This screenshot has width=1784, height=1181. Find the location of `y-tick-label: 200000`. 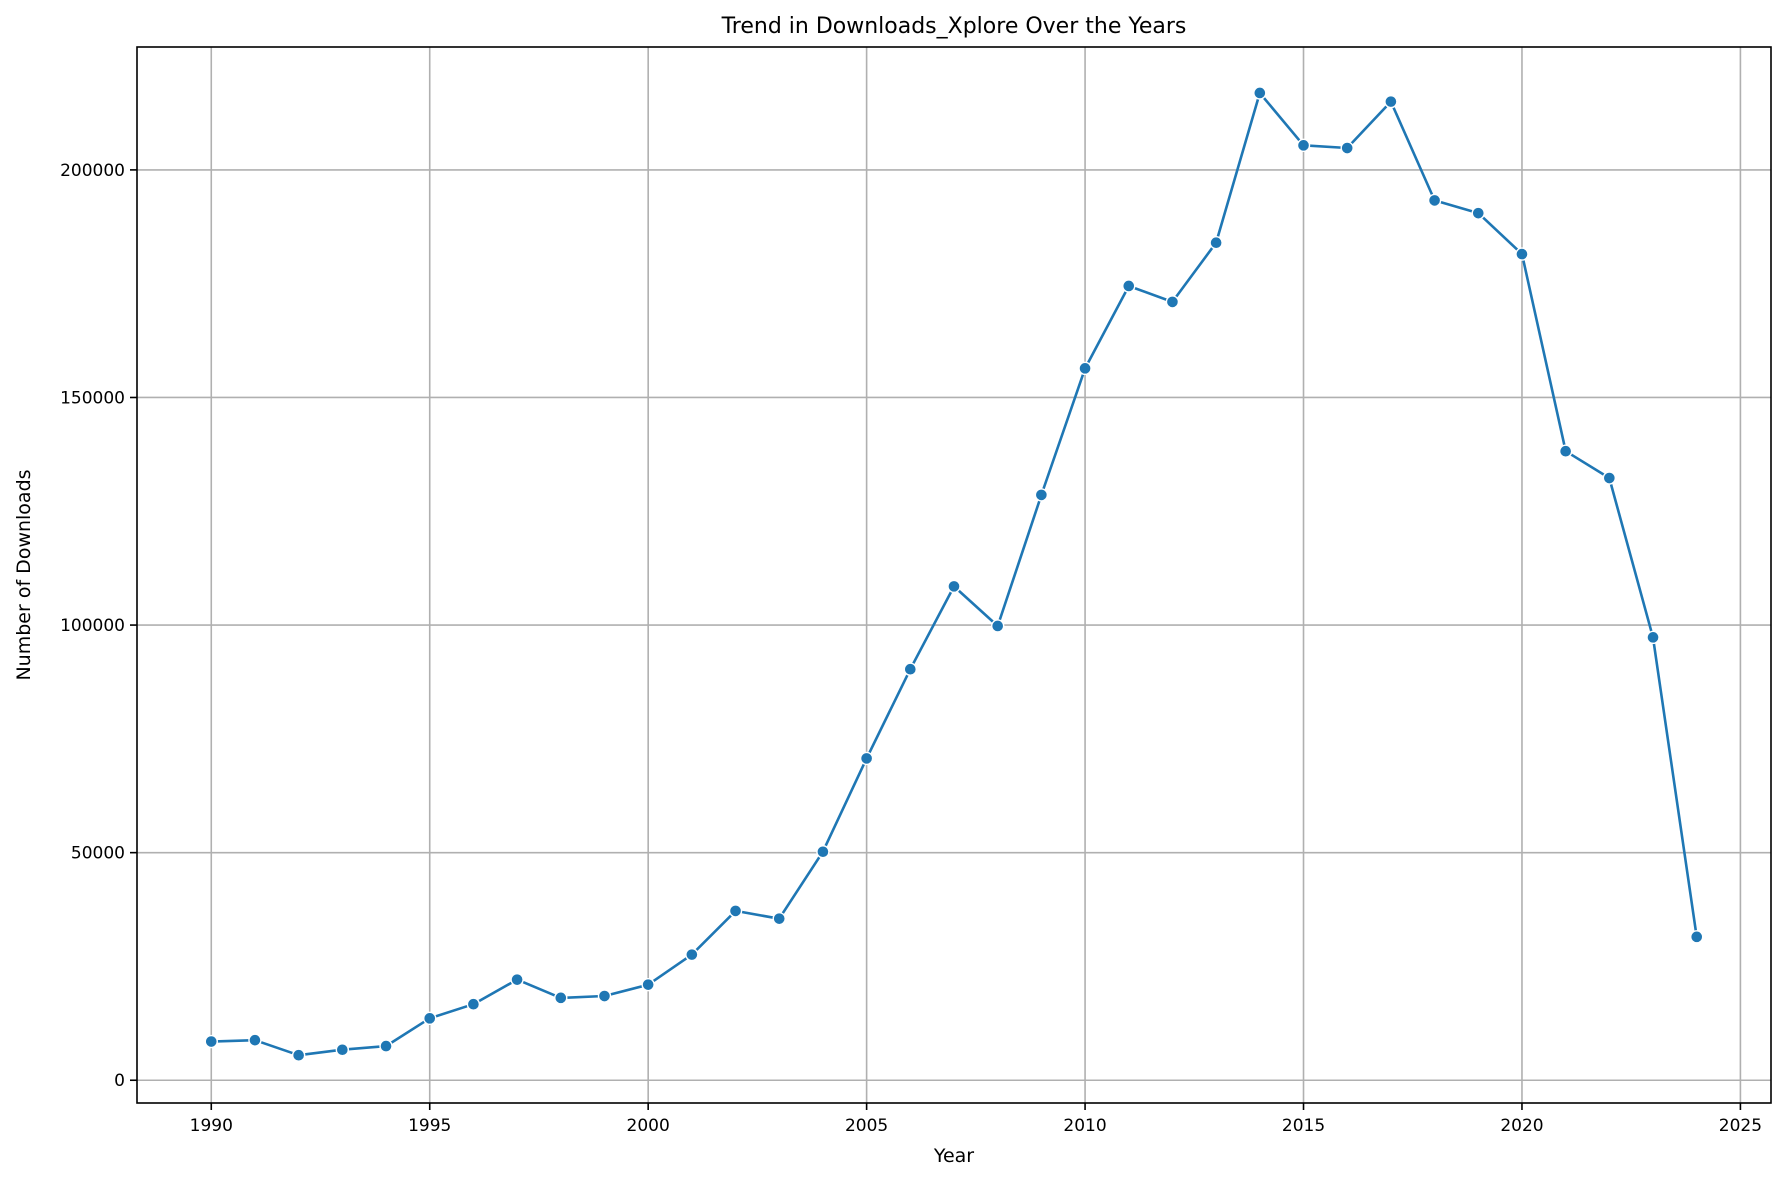

y-tick-label: 200000 is located at coordinates (92, 171).